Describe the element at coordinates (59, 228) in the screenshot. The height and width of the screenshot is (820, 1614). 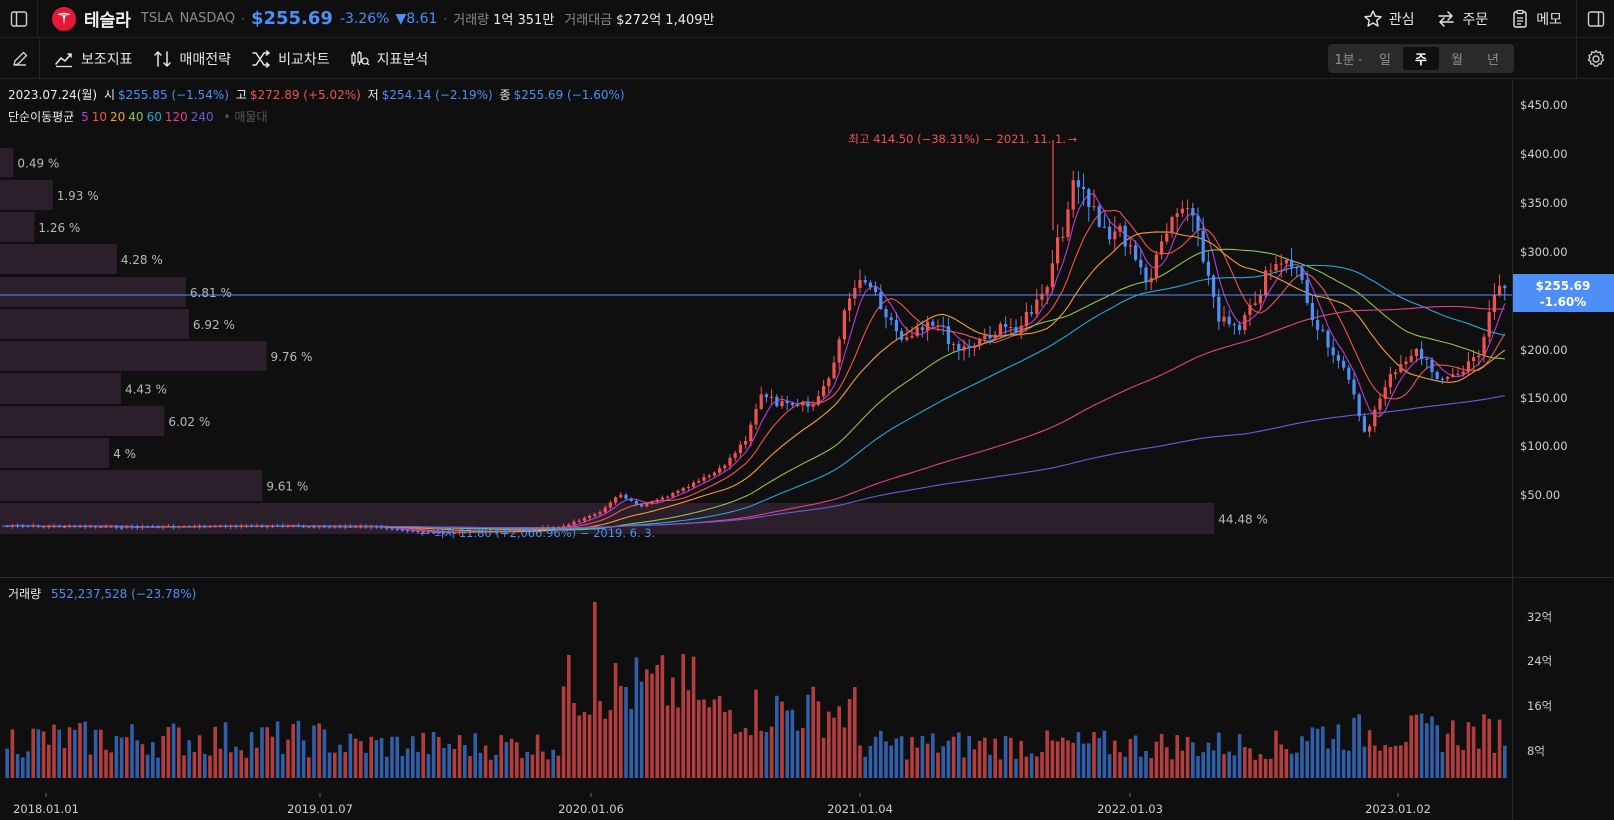
I see `volume-profile-label: 1.26 %` at that location.